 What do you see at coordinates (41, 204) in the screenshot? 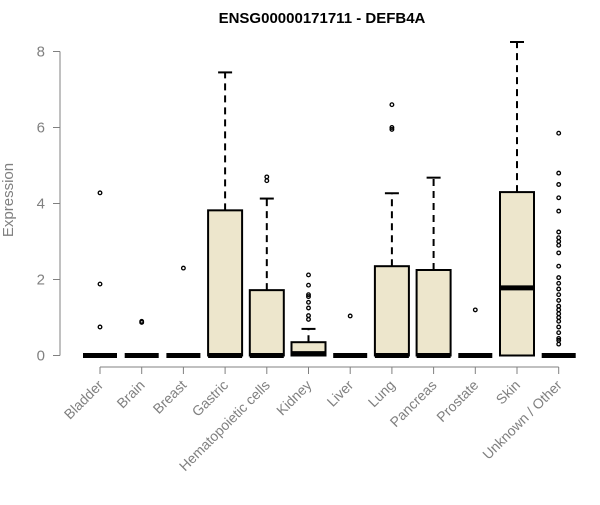
I see `y-tick-label: 4` at bounding box center [41, 204].